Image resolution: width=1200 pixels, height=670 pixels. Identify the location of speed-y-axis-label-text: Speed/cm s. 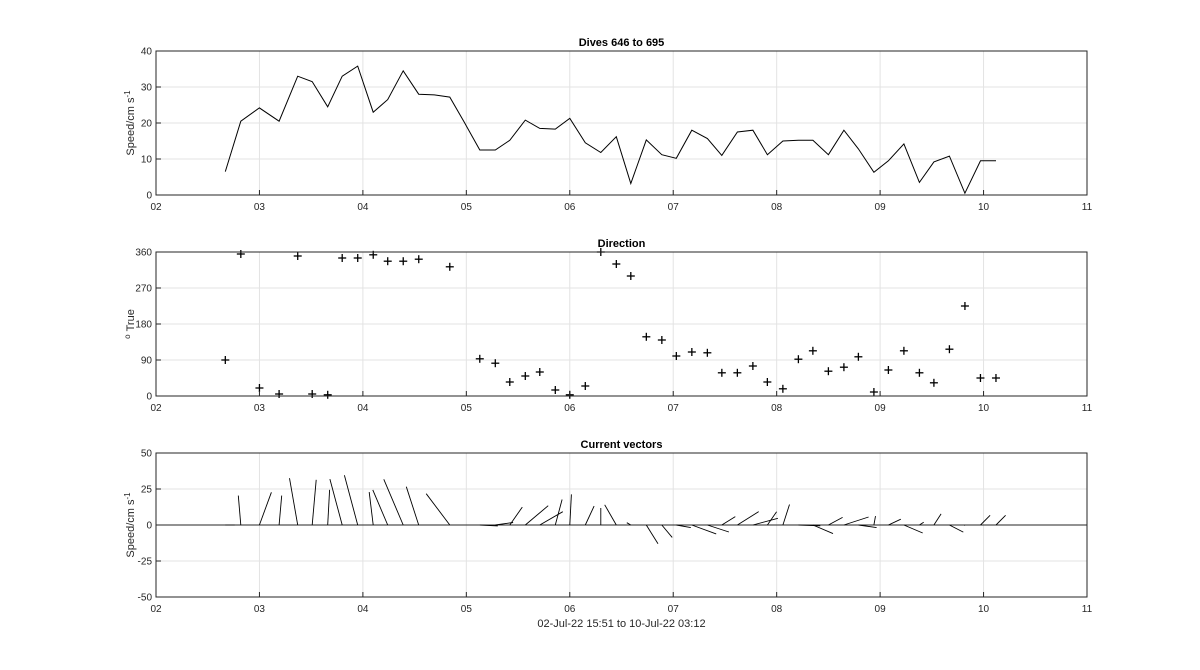
(131, 126).